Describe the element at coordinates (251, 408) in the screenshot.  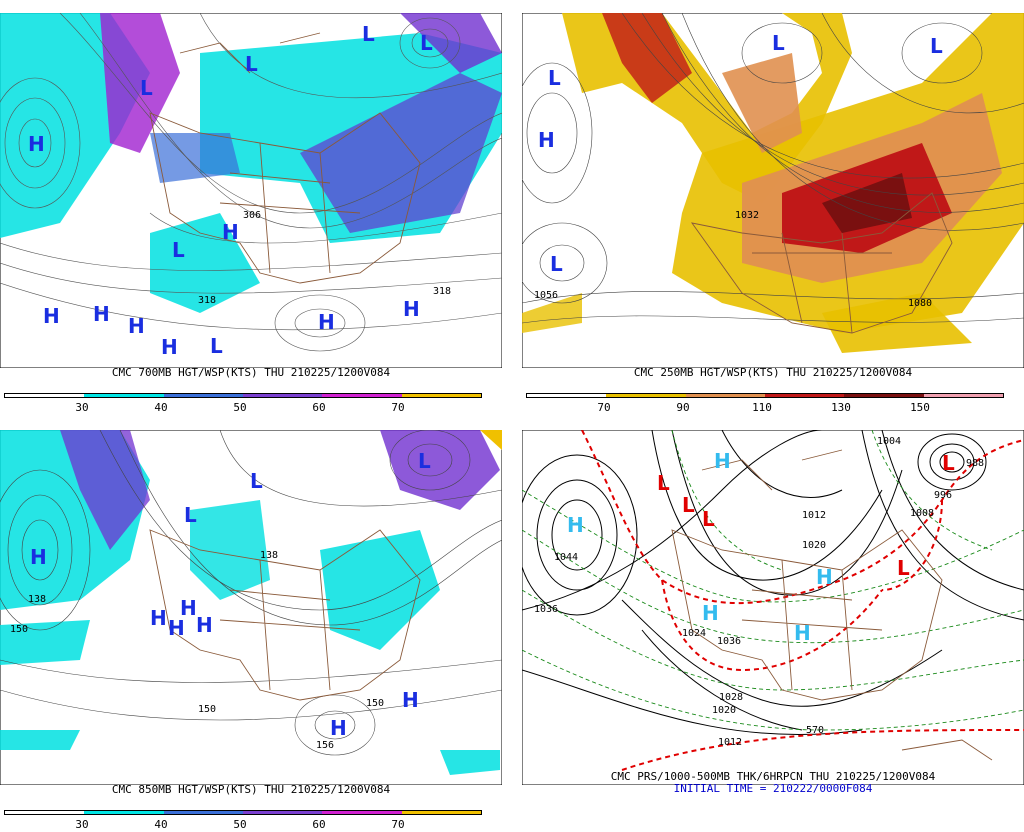
I see `colorbar-ticks-700mb: 30 40 50 60 70` at that location.